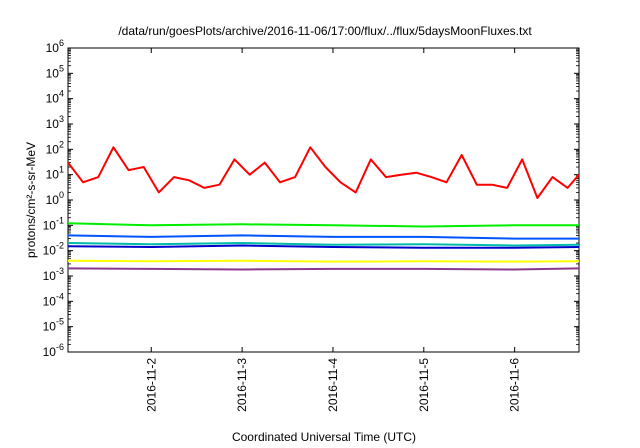 The height and width of the screenshot is (448, 640). Describe the element at coordinates (55, 46) in the screenshot. I see `y-tick-label: 10⁶` at that location.